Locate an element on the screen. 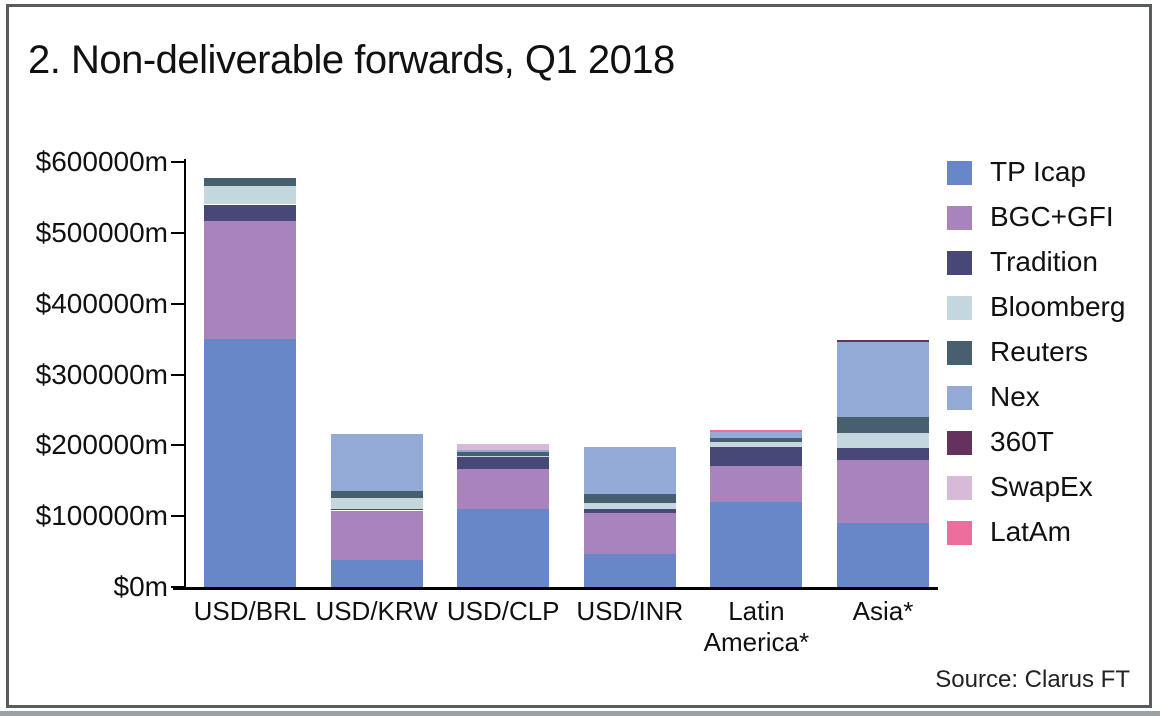  category-label: USD/KRW is located at coordinates (376, 611).